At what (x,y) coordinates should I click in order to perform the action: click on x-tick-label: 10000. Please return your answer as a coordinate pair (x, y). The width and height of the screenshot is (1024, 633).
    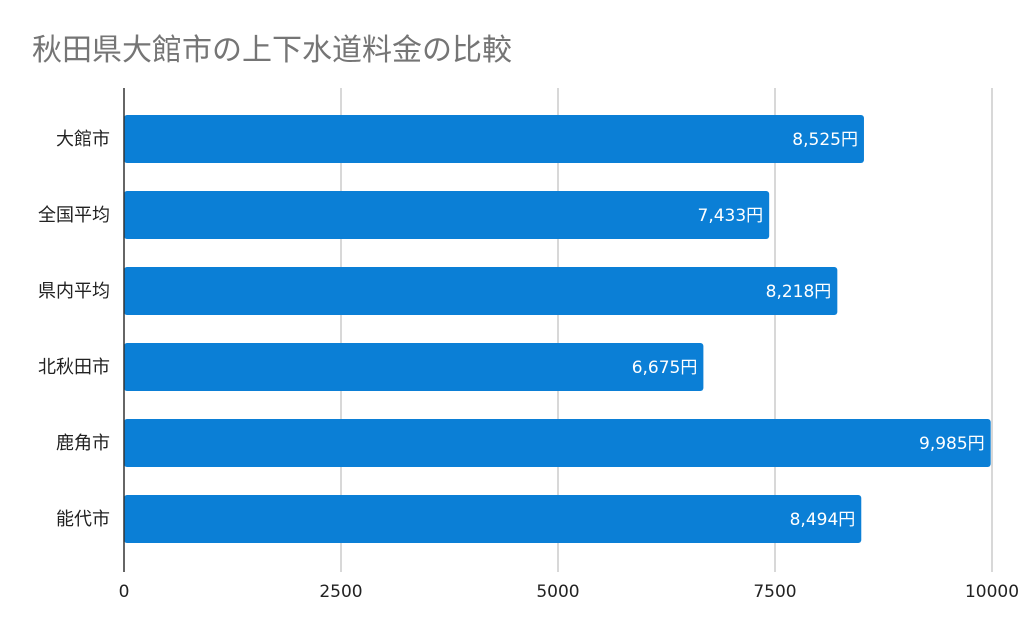
    Looking at the image, I should click on (992, 592).